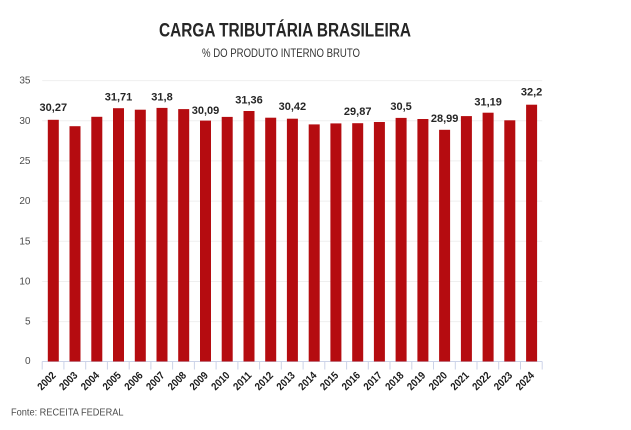  What do you see at coordinates (488, 102) in the screenshot?
I see `svg-text: 31,19` at bounding box center [488, 102].